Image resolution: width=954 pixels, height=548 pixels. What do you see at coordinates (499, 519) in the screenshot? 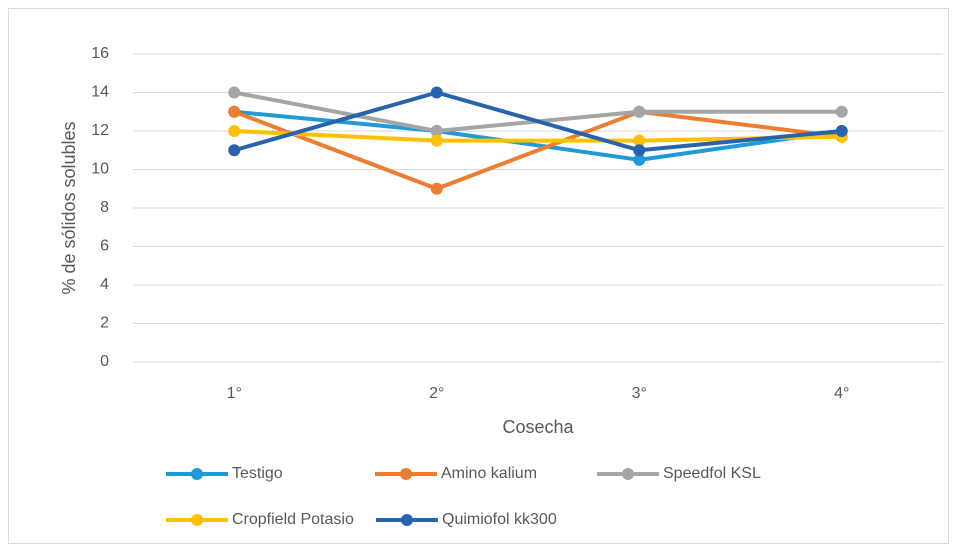
I see `legend-label: Quimiofol kk300` at bounding box center [499, 519].